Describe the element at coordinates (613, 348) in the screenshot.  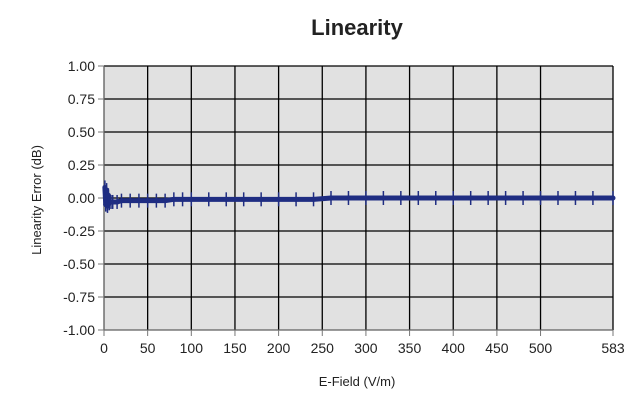
I see `x-tick-label: 583` at that location.